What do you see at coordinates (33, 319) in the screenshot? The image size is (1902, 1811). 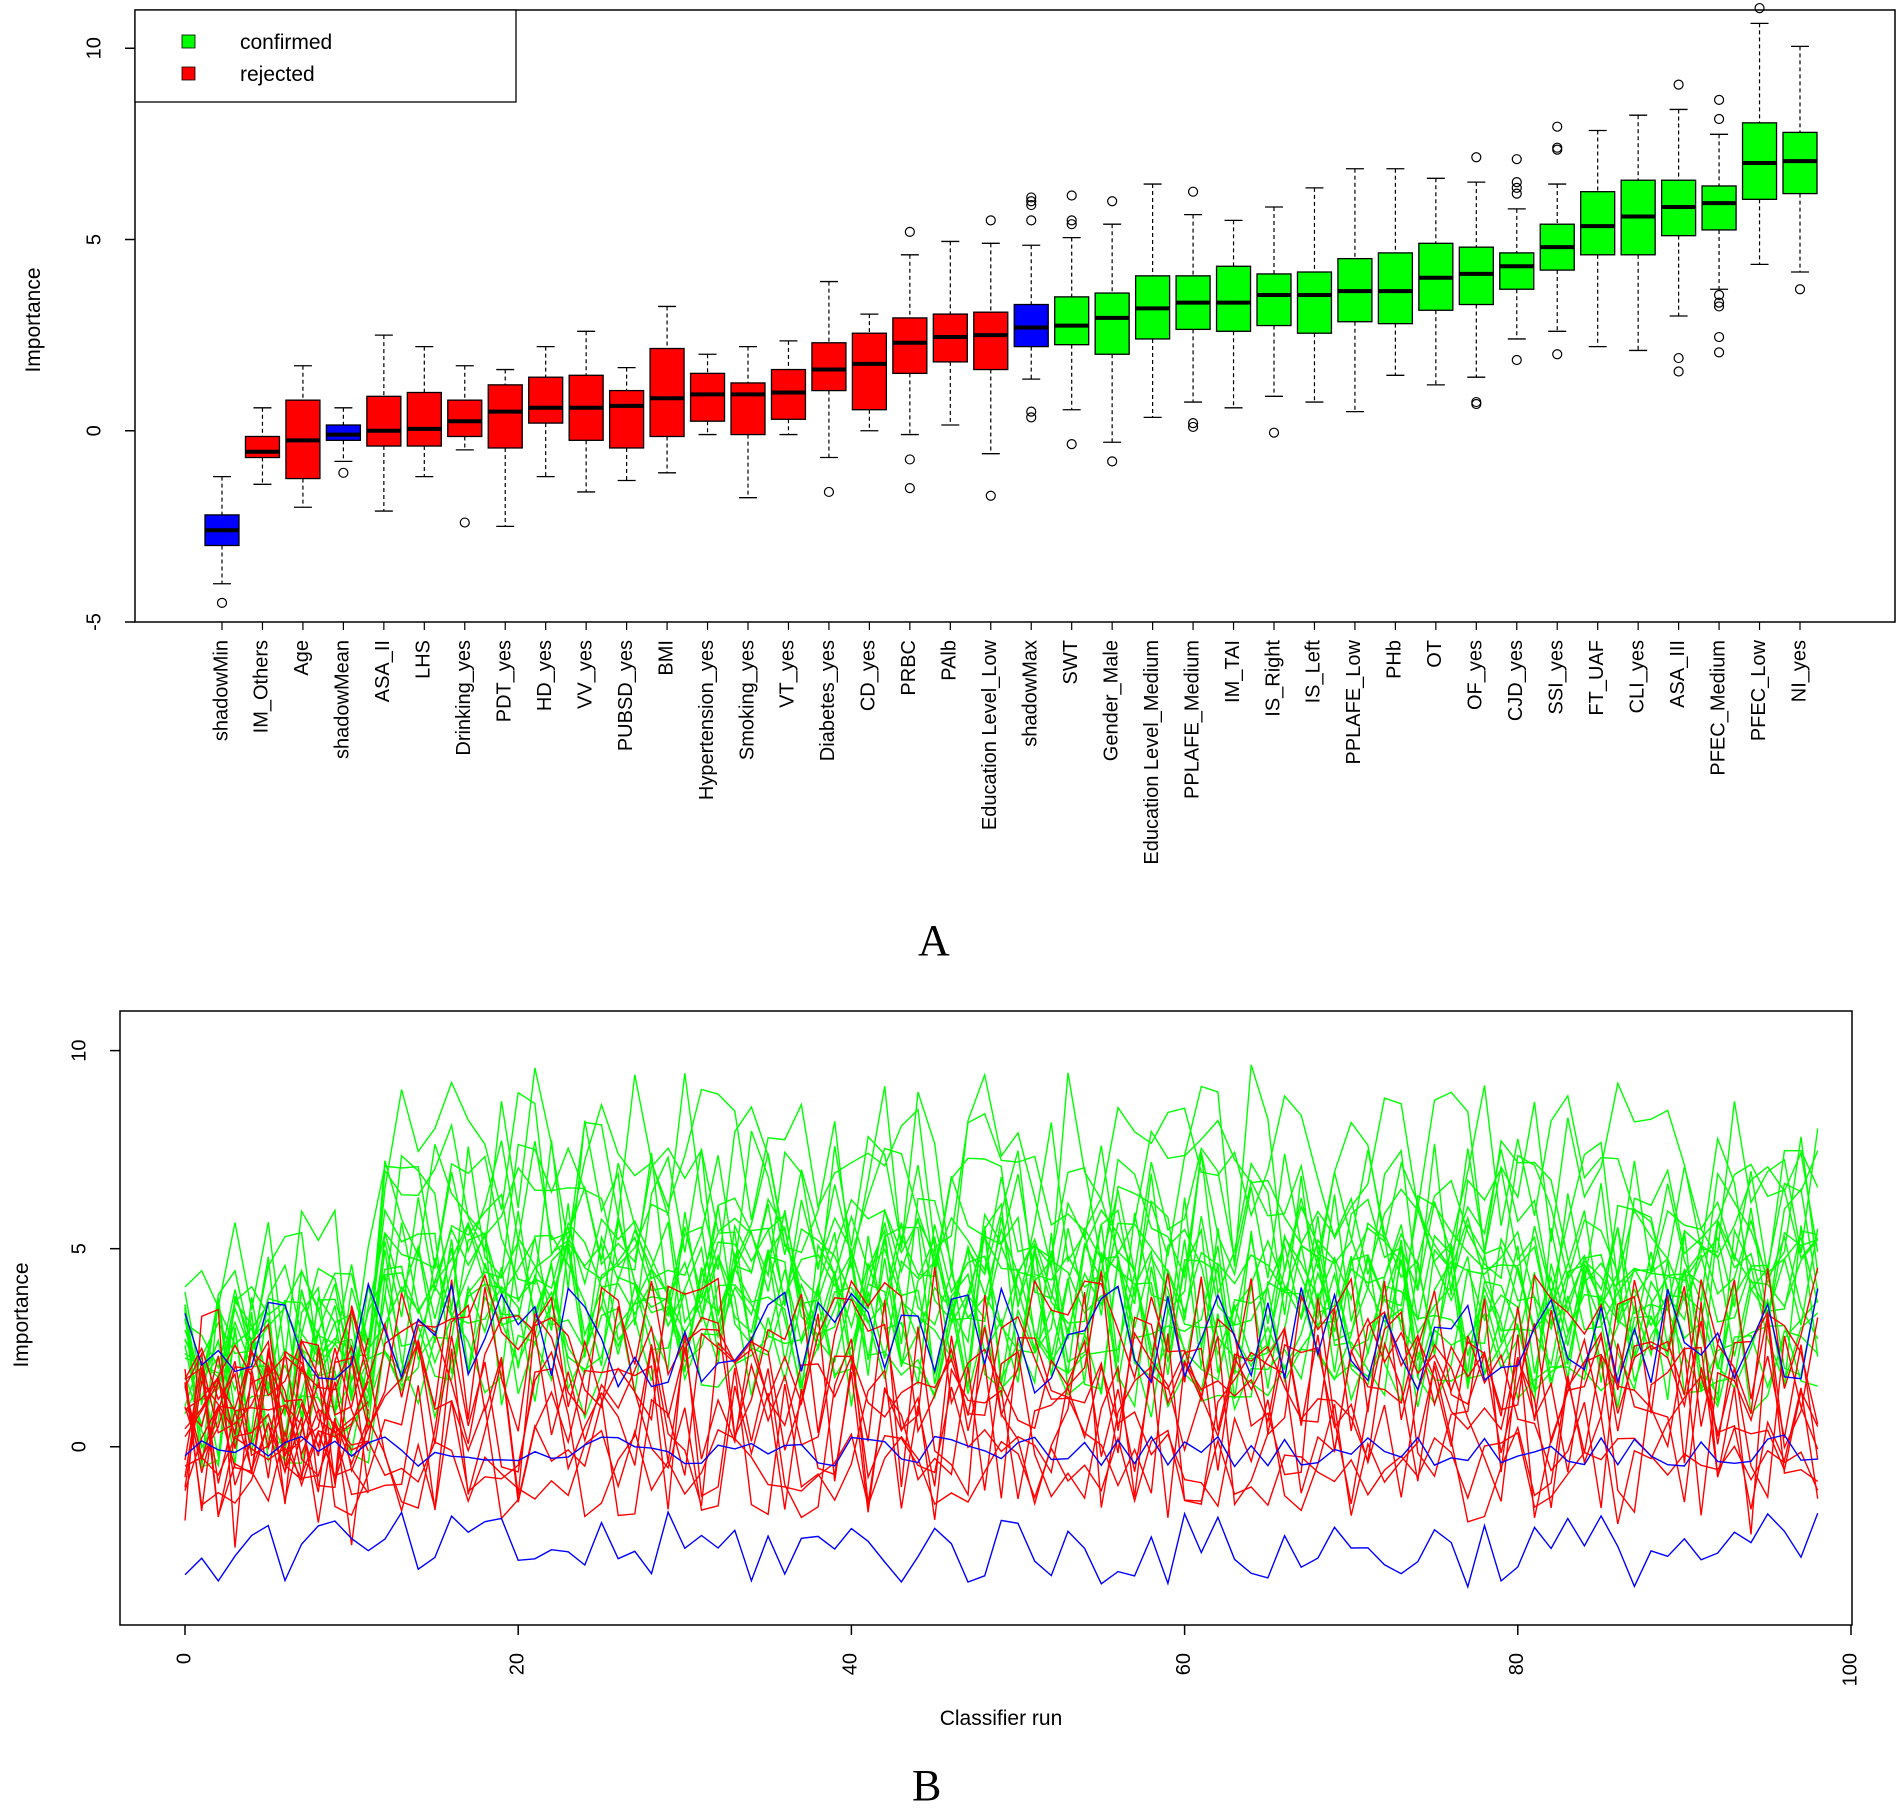 I see `y-axis-label: Importance` at bounding box center [33, 319].